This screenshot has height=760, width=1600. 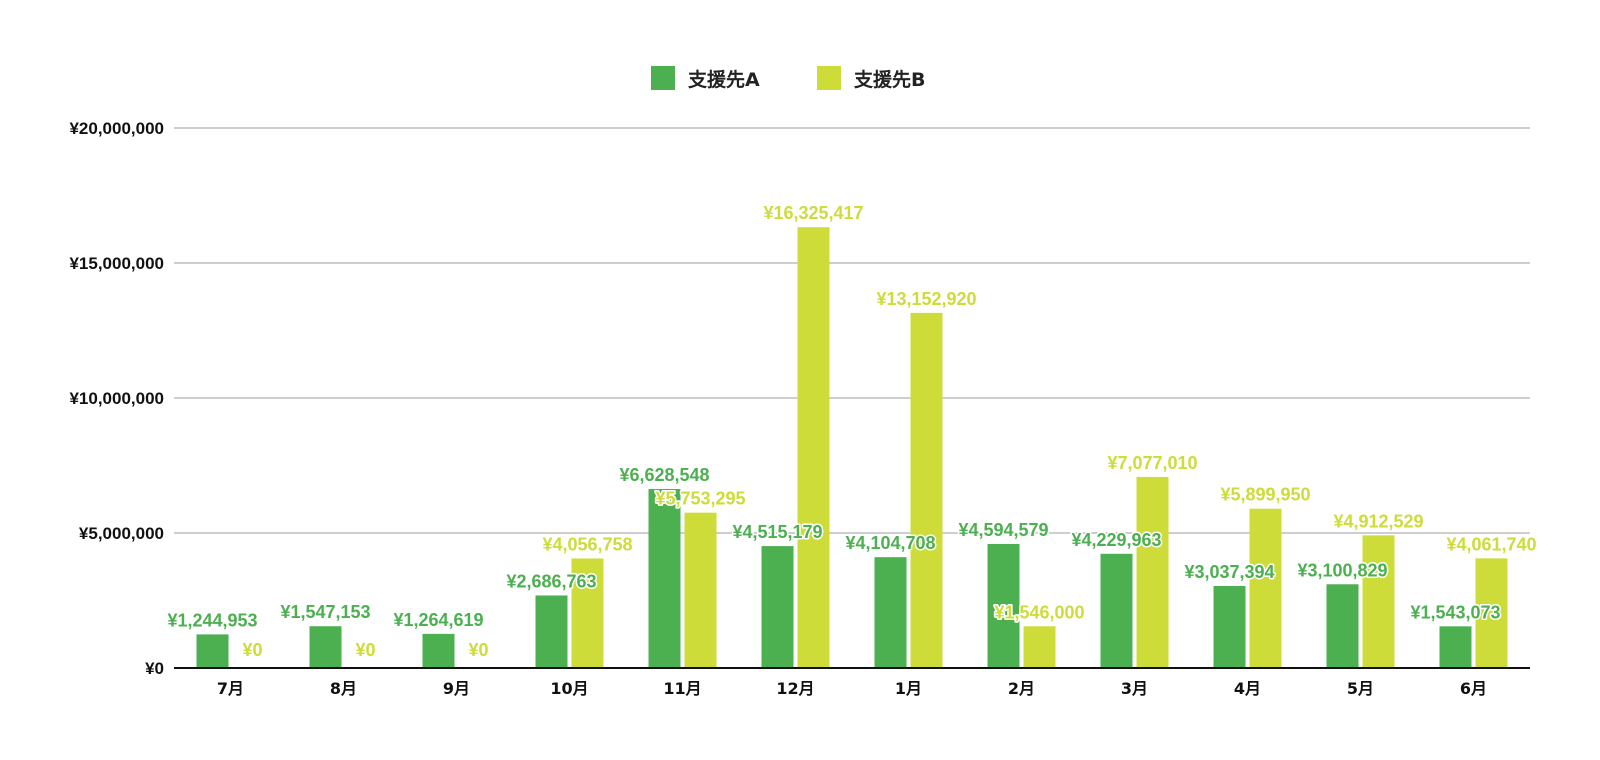 What do you see at coordinates (777, 532) in the screenshot?
I see `data-label-series-a: ¥4,515,179` at bounding box center [777, 532].